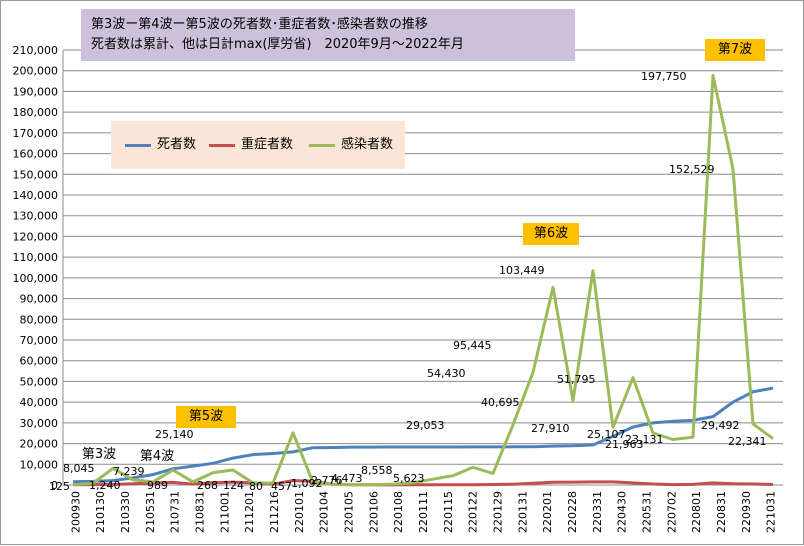  Describe the element at coordinates (746, 512) in the screenshot. I see `x-tick-label: 220930` at that location.